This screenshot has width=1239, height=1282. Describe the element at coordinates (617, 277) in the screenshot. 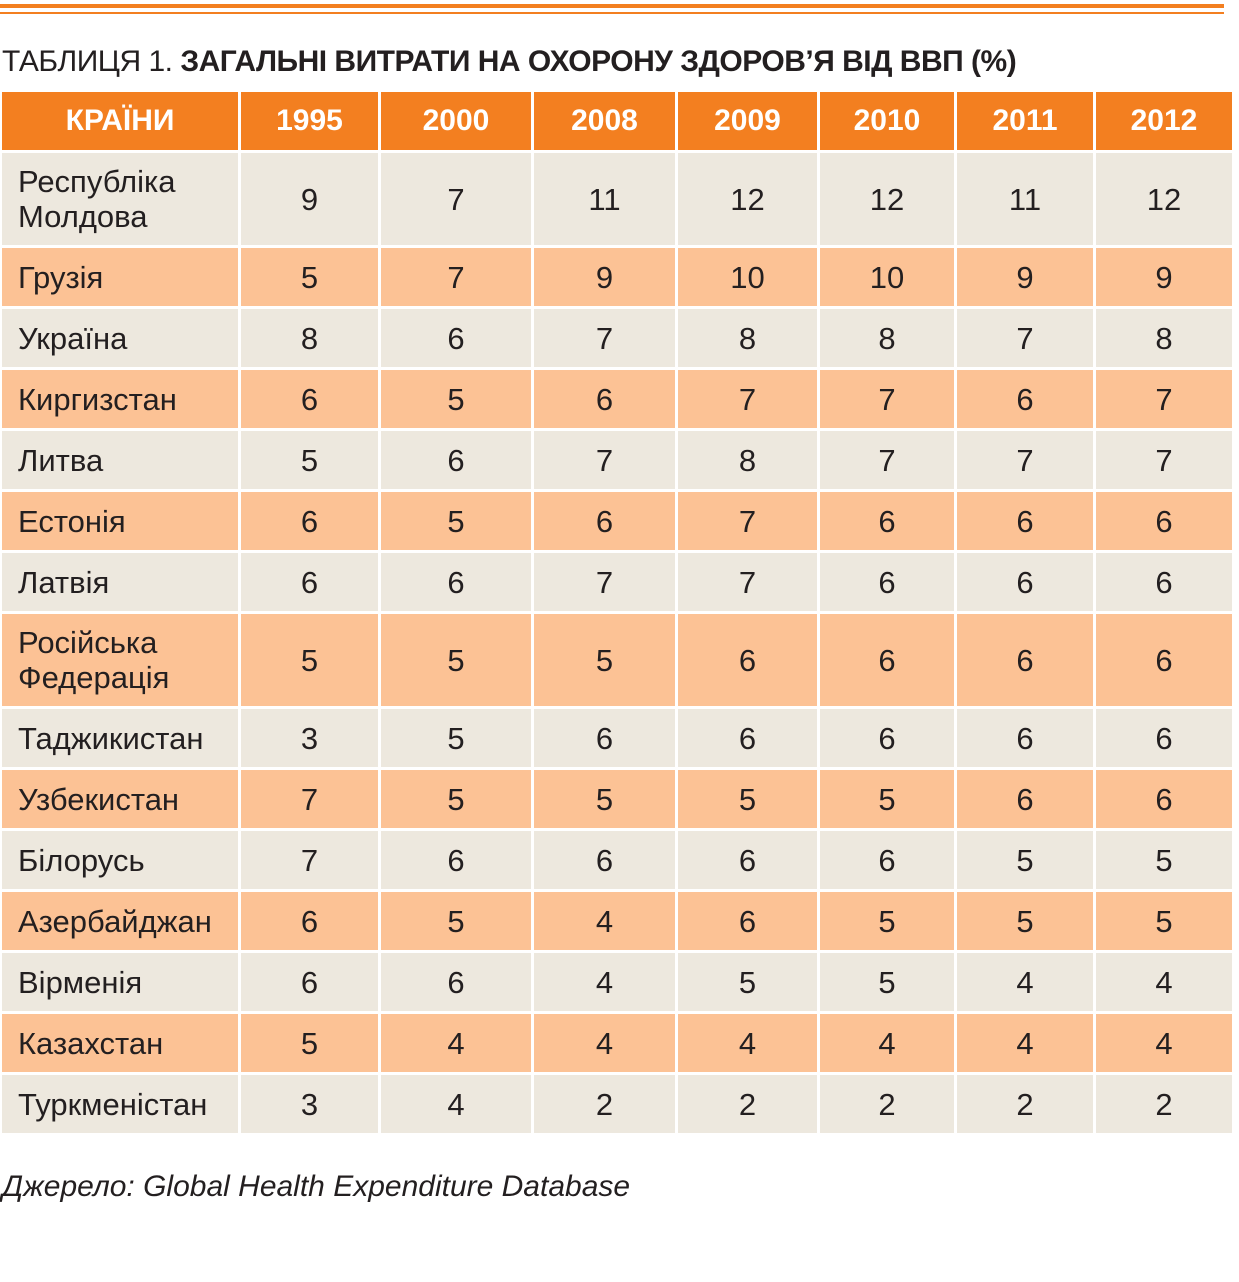

I see `table-row: Грузія 5 7 9 10 10 9 9` at that location.